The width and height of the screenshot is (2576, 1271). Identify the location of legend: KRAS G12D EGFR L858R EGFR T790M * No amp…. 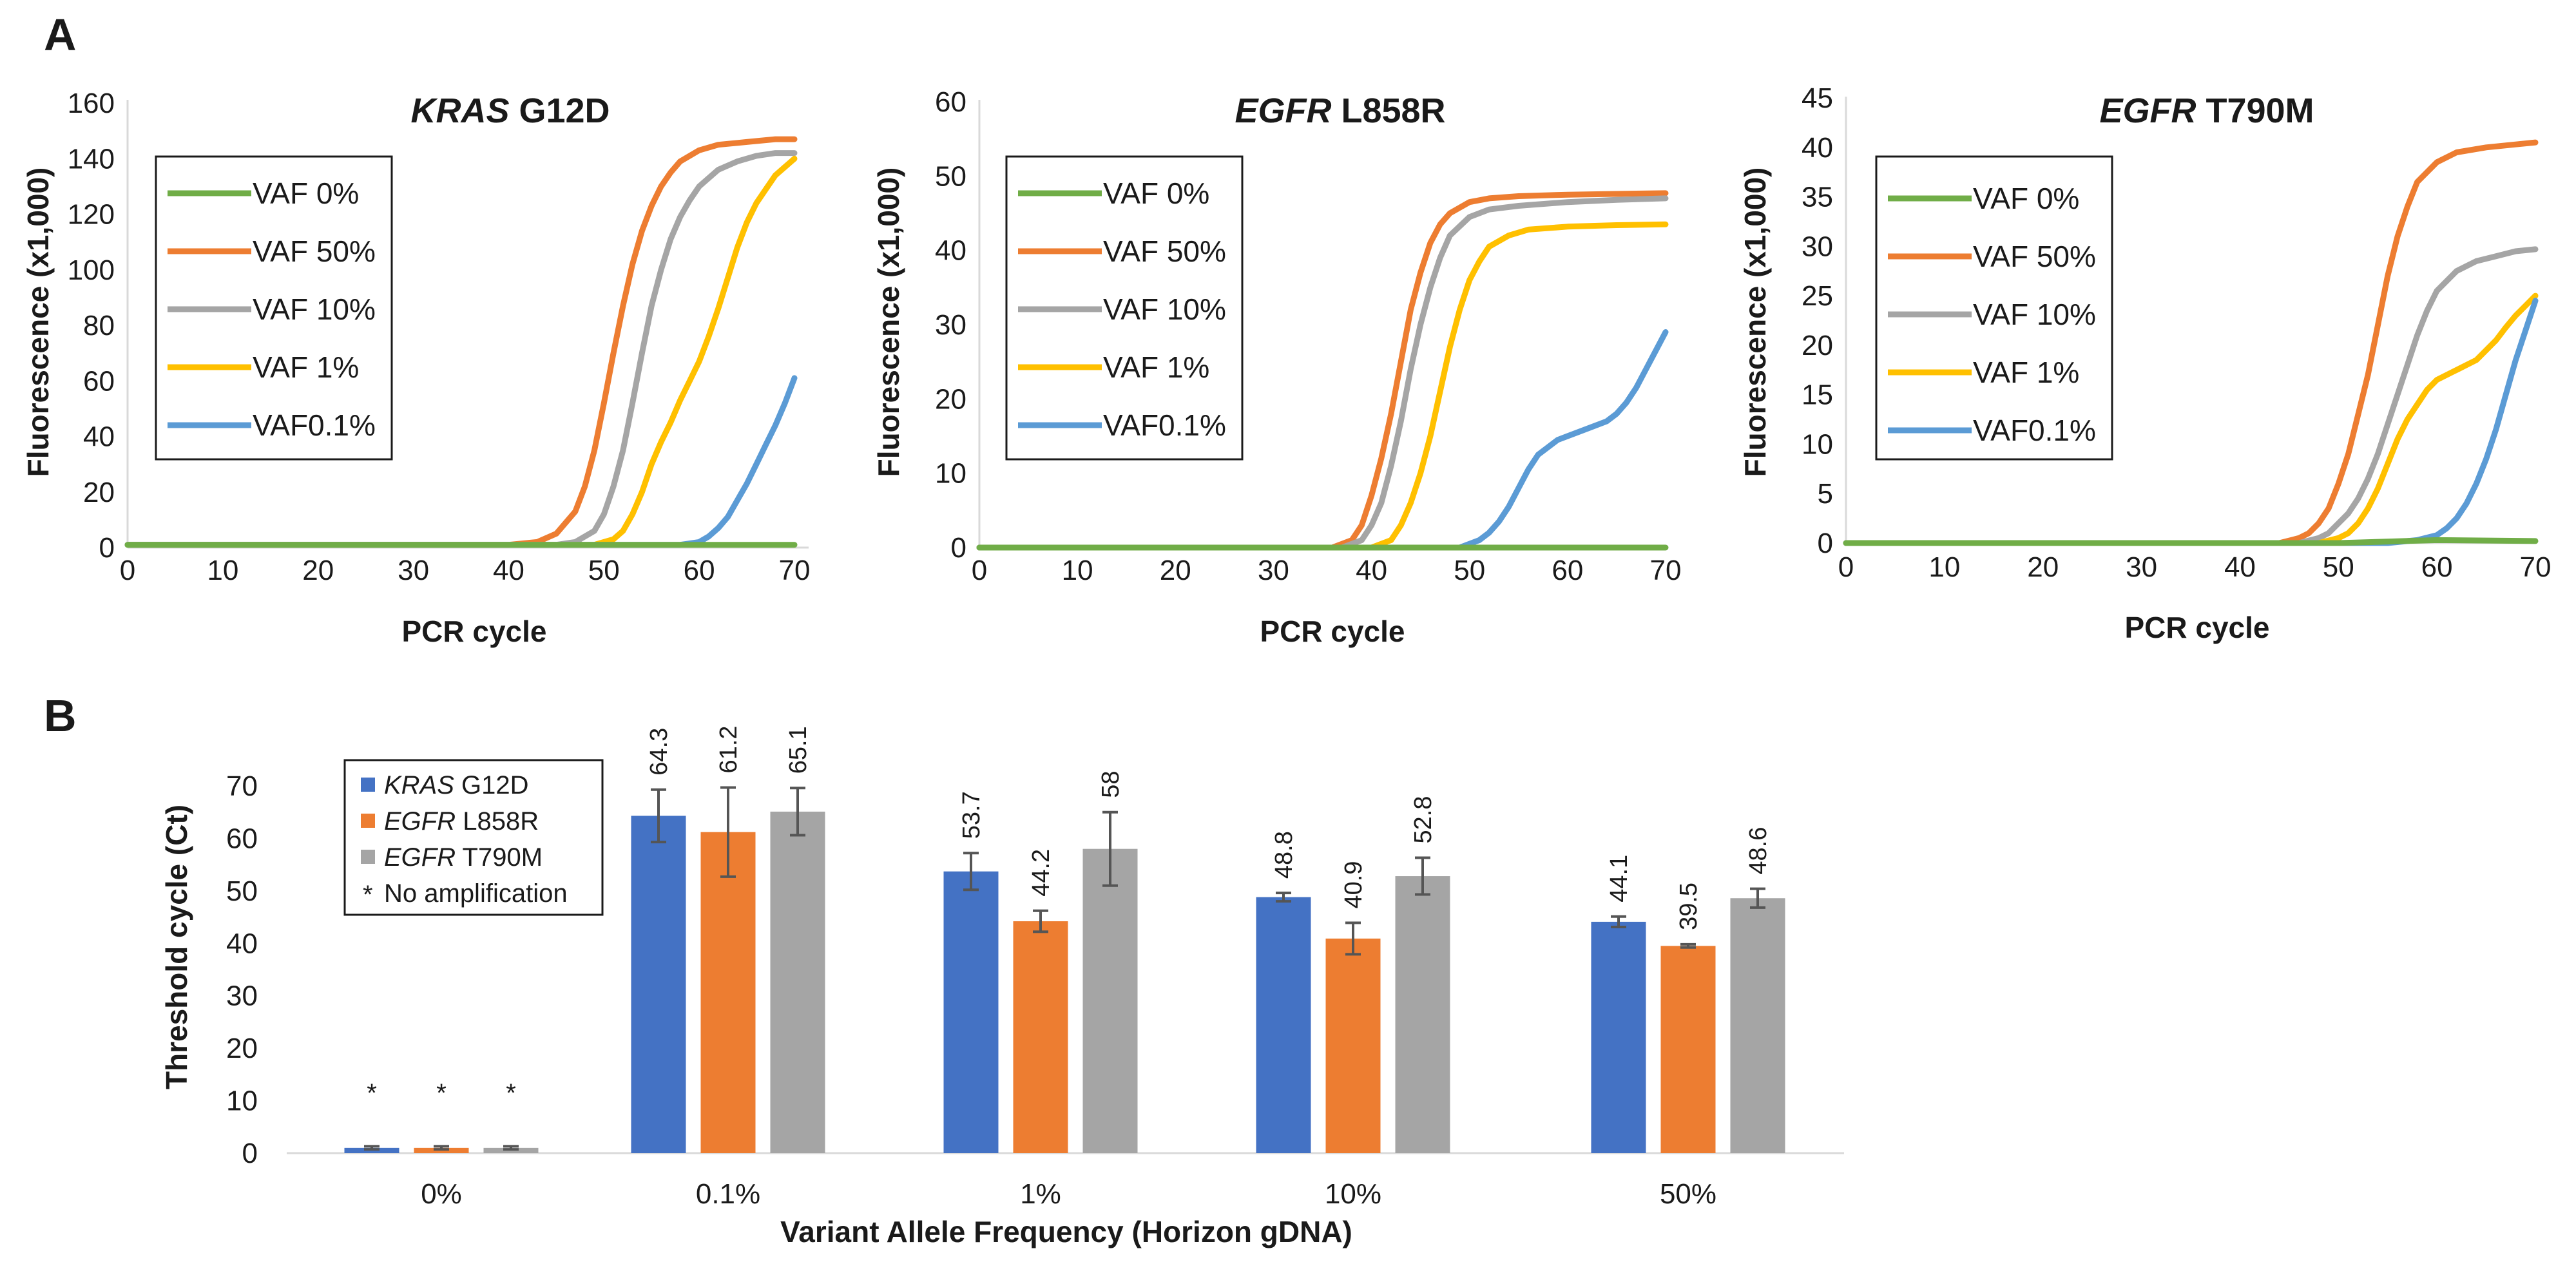
(473, 837).